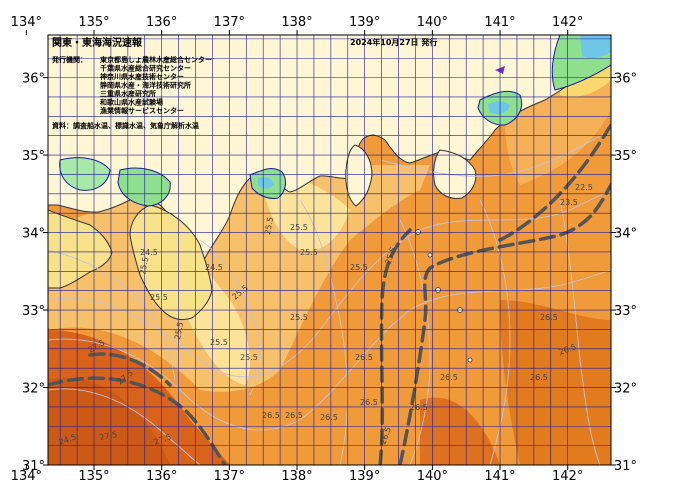 The width and height of the screenshot is (700, 499). I want to click on island-miyake, so click(438, 290).